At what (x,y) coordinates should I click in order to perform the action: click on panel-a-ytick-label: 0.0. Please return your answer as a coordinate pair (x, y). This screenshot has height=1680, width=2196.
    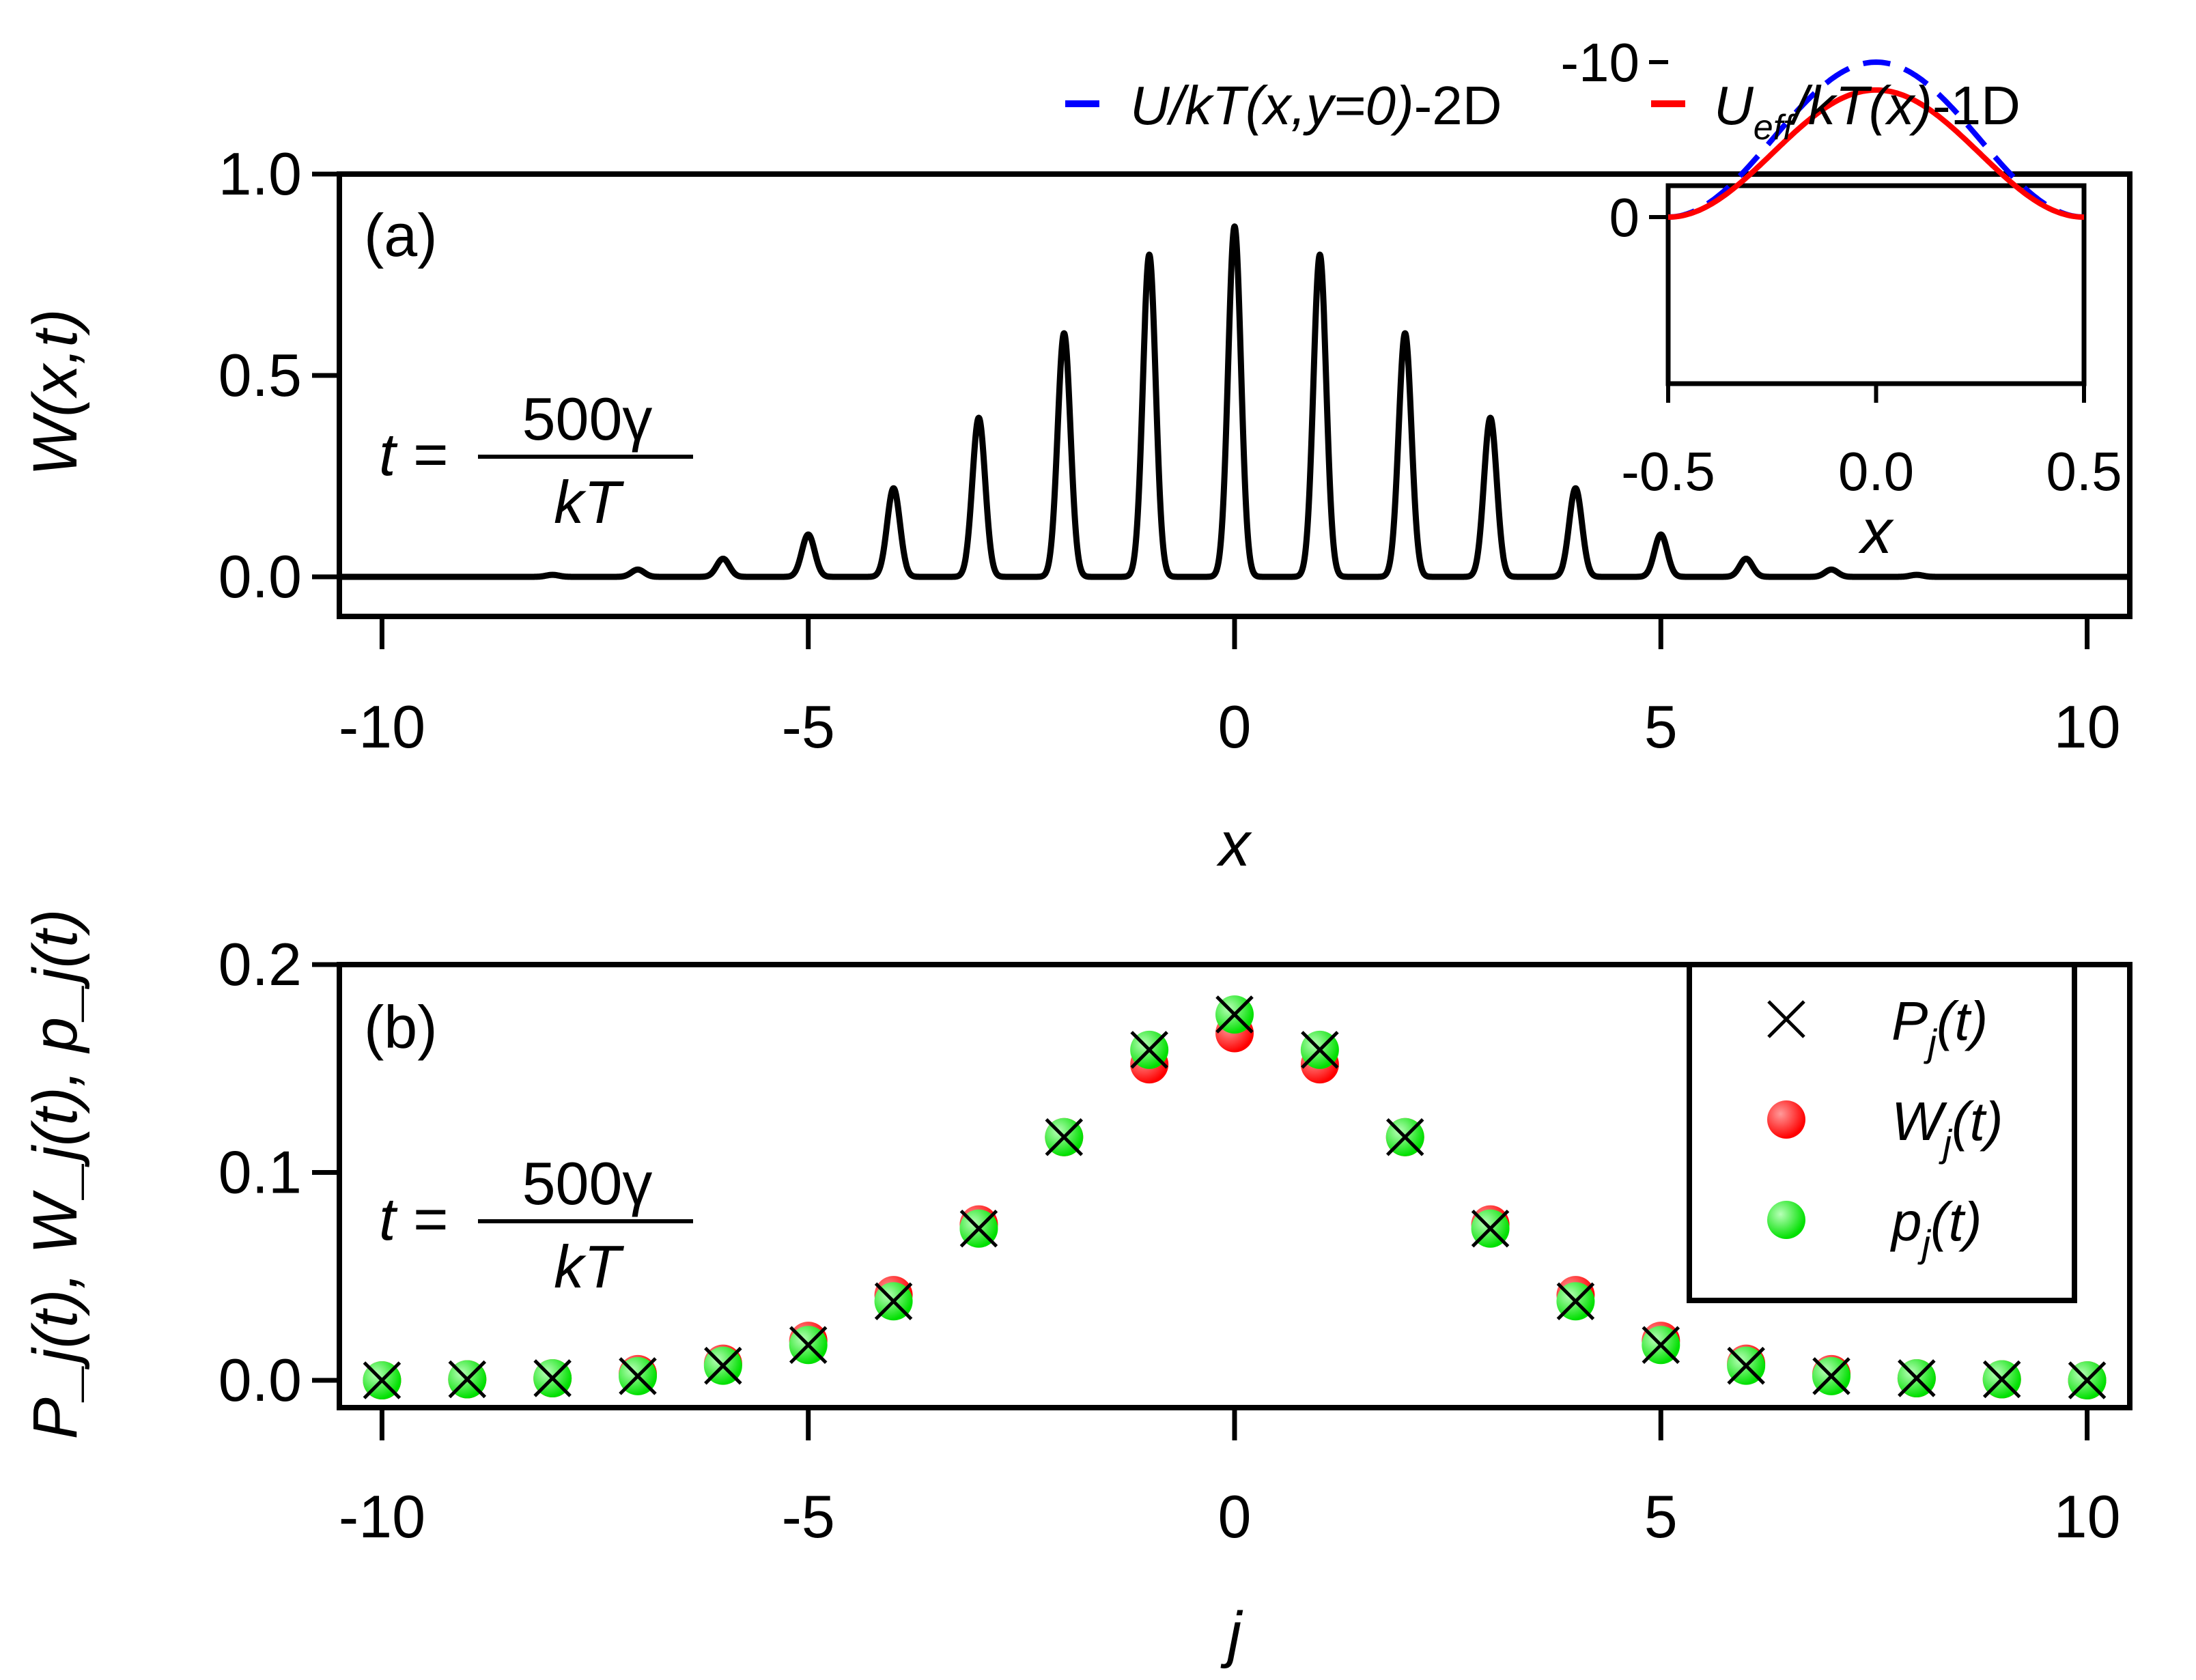
    Looking at the image, I should click on (261, 576).